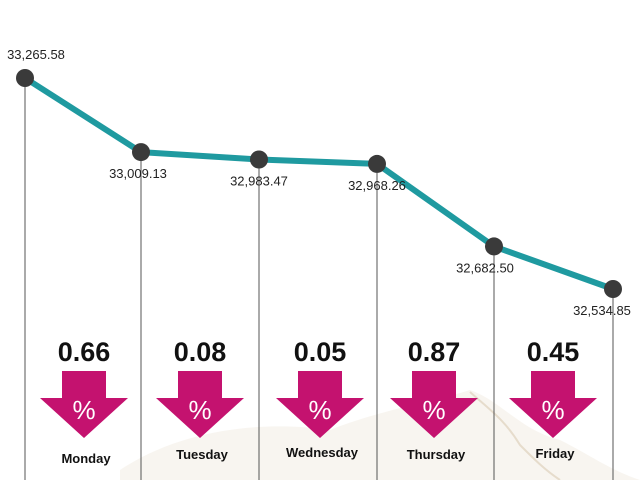 This screenshot has height=480, width=640. I want to click on change-group-tuesday: 0.08% Tuesday, so click(200, 399).